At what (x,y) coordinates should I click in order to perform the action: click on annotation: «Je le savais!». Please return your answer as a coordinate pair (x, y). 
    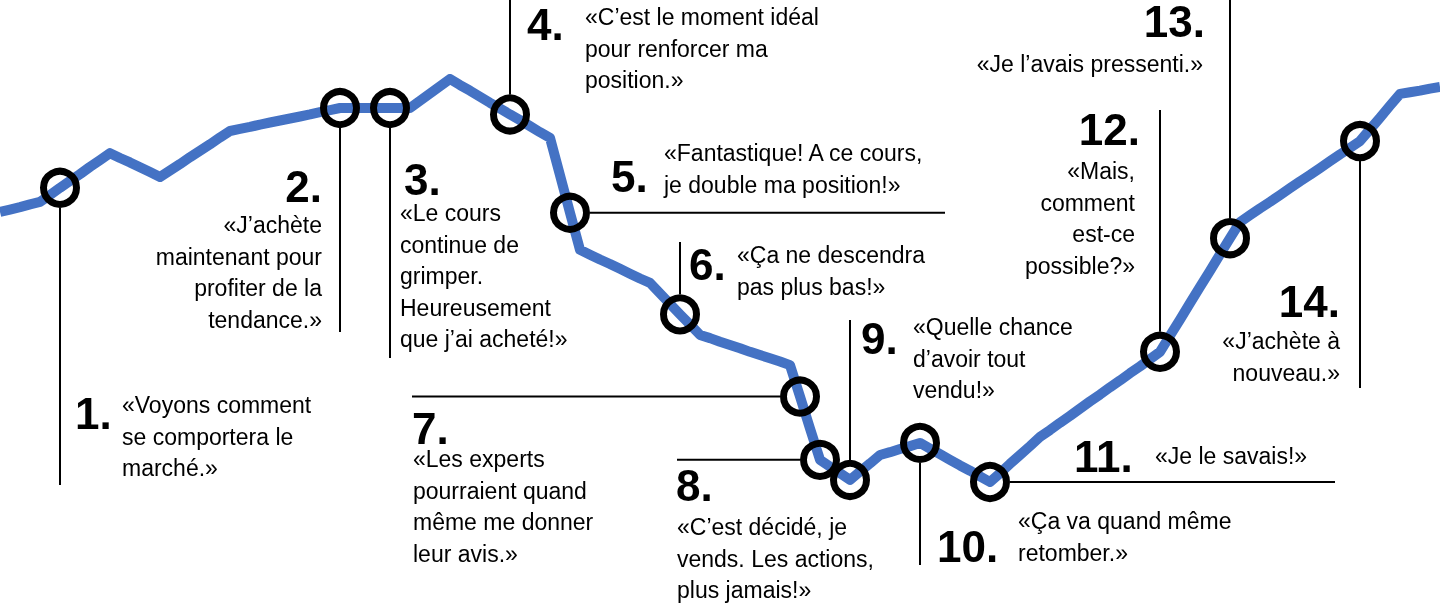
    Looking at the image, I should click on (1231, 456).